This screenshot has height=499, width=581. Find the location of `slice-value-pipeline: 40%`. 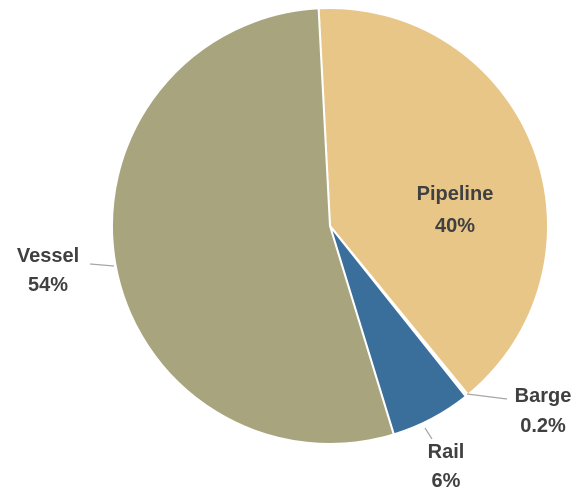

slice-value-pipeline: 40% is located at coordinates (455, 226).